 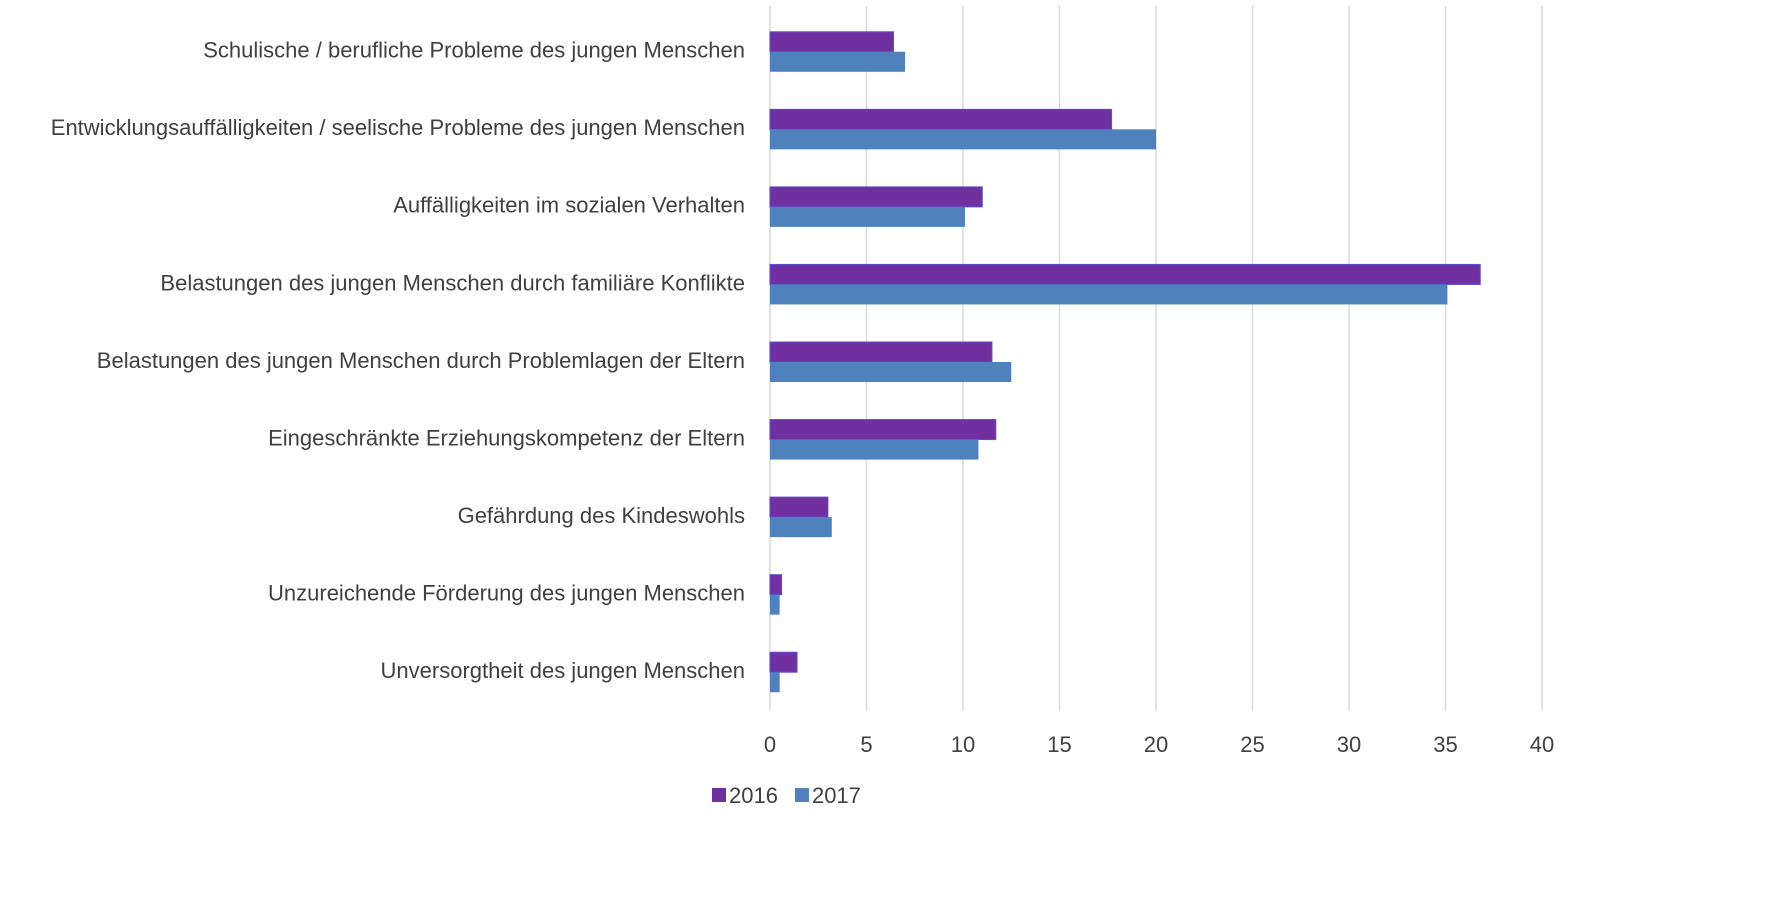 What do you see at coordinates (1156, 744) in the screenshot?
I see `x-tick-label: 20` at bounding box center [1156, 744].